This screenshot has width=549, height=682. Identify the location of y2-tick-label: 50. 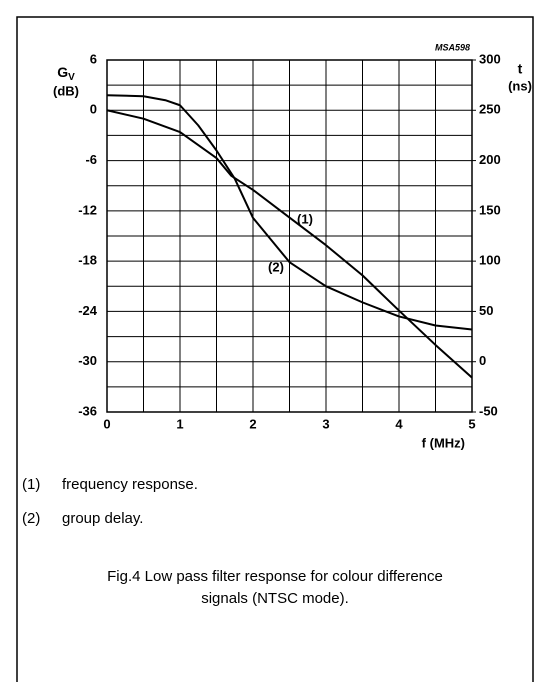
(486, 310).